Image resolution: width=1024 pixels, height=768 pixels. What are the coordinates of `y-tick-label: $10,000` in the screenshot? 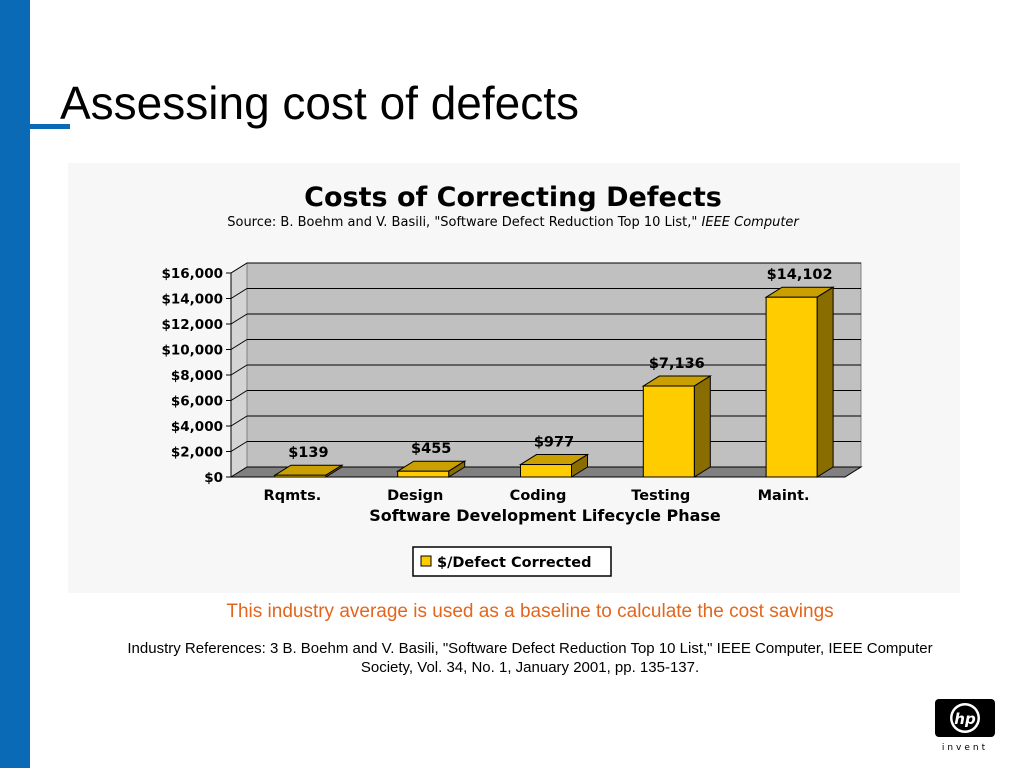 It's located at (193, 351).